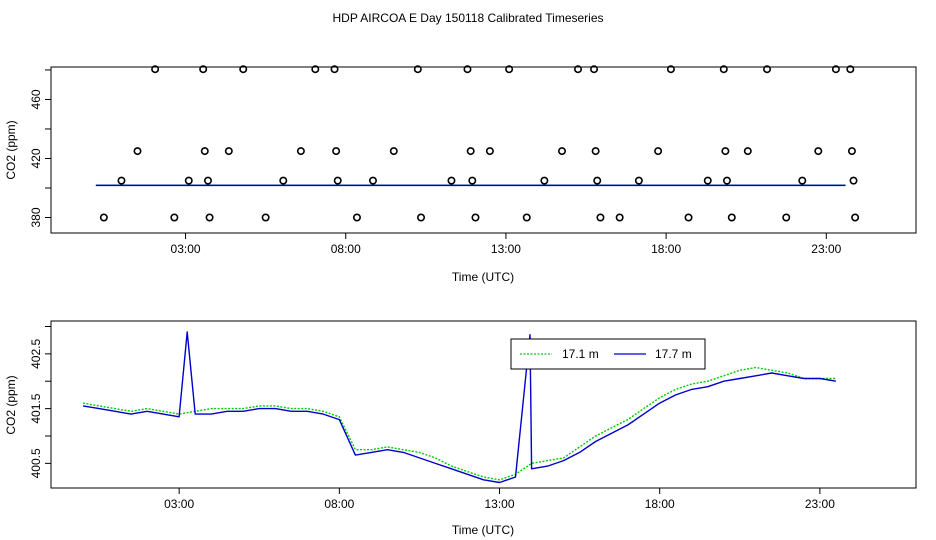 This screenshot has width=936, height=540. I want to click on y-tick-label: 400.5, so click(36, 463).